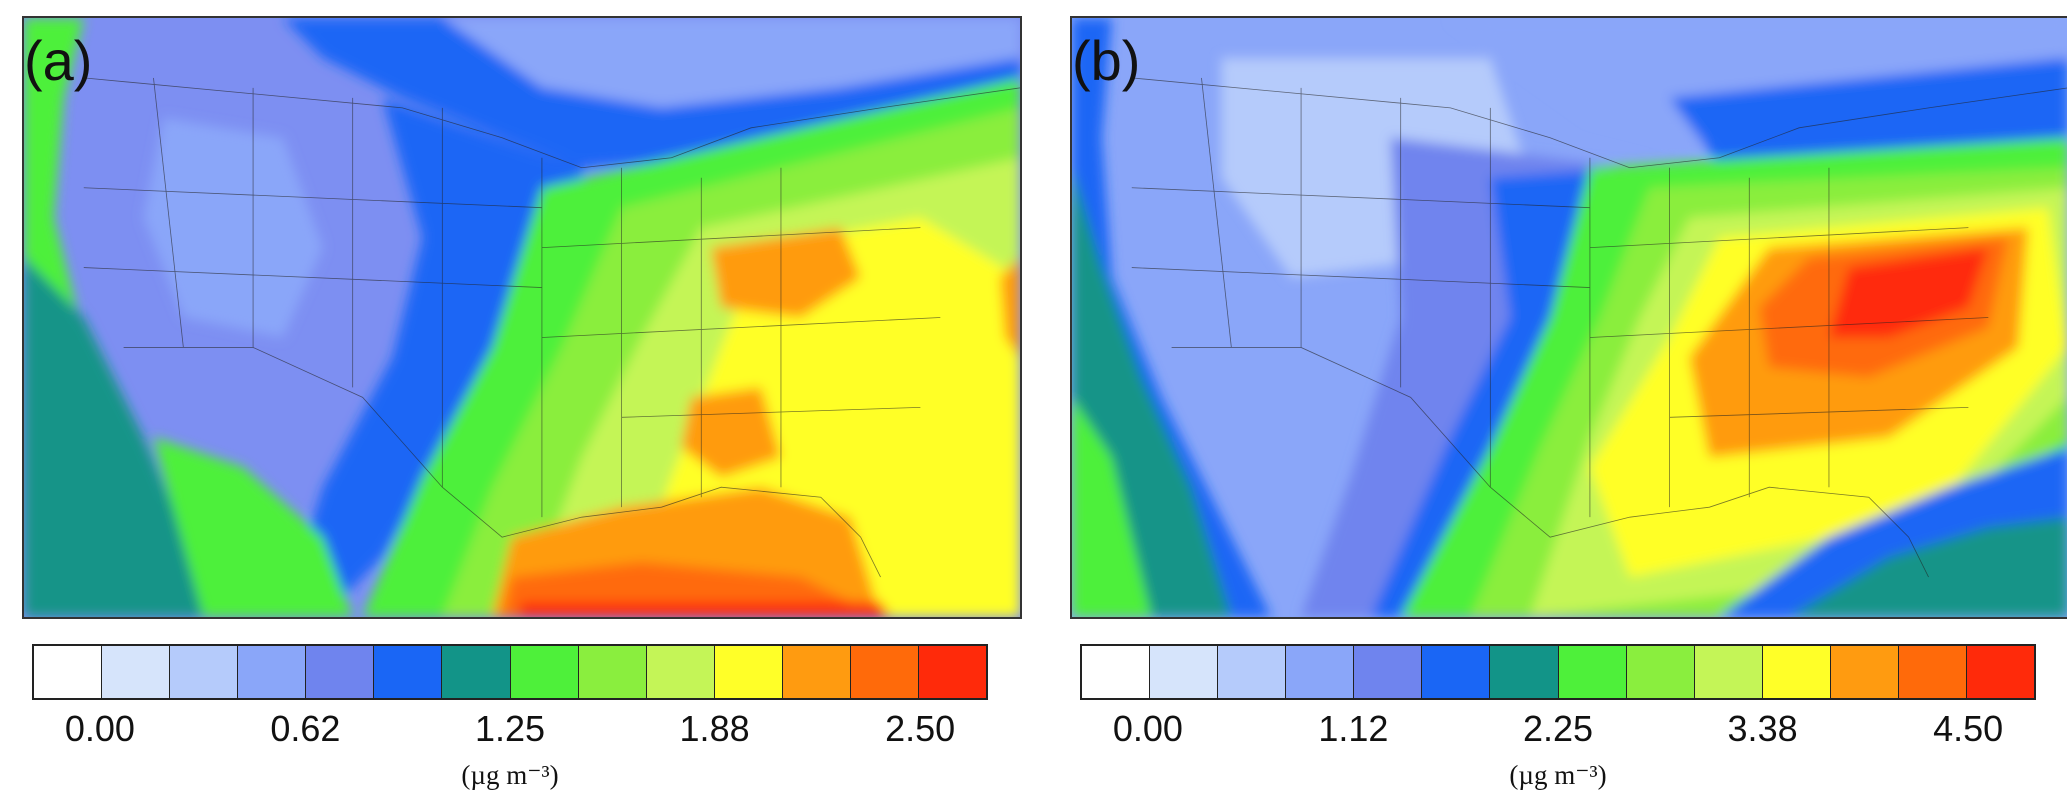  I want to click on colorbar-tick-label: 1.12, so click(1353, 728).